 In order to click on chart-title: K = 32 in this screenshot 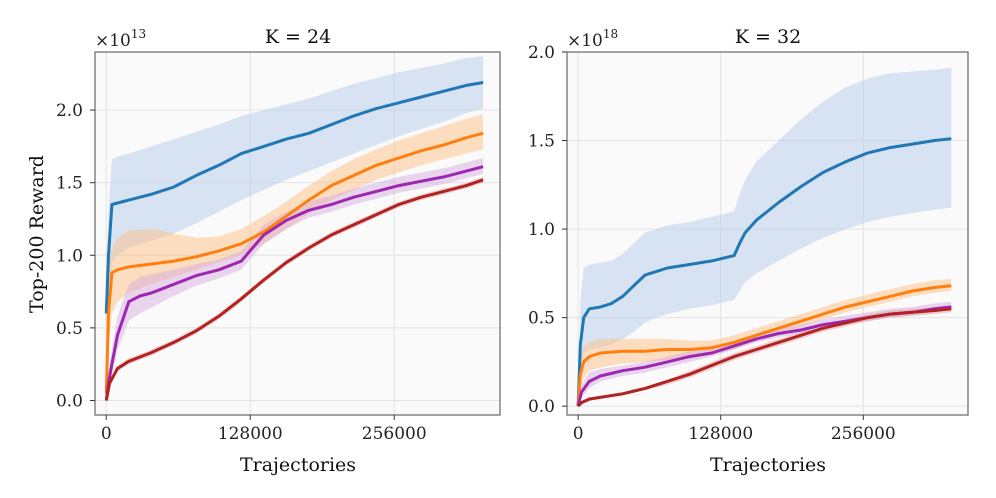, I will do `click(768, 37)`.